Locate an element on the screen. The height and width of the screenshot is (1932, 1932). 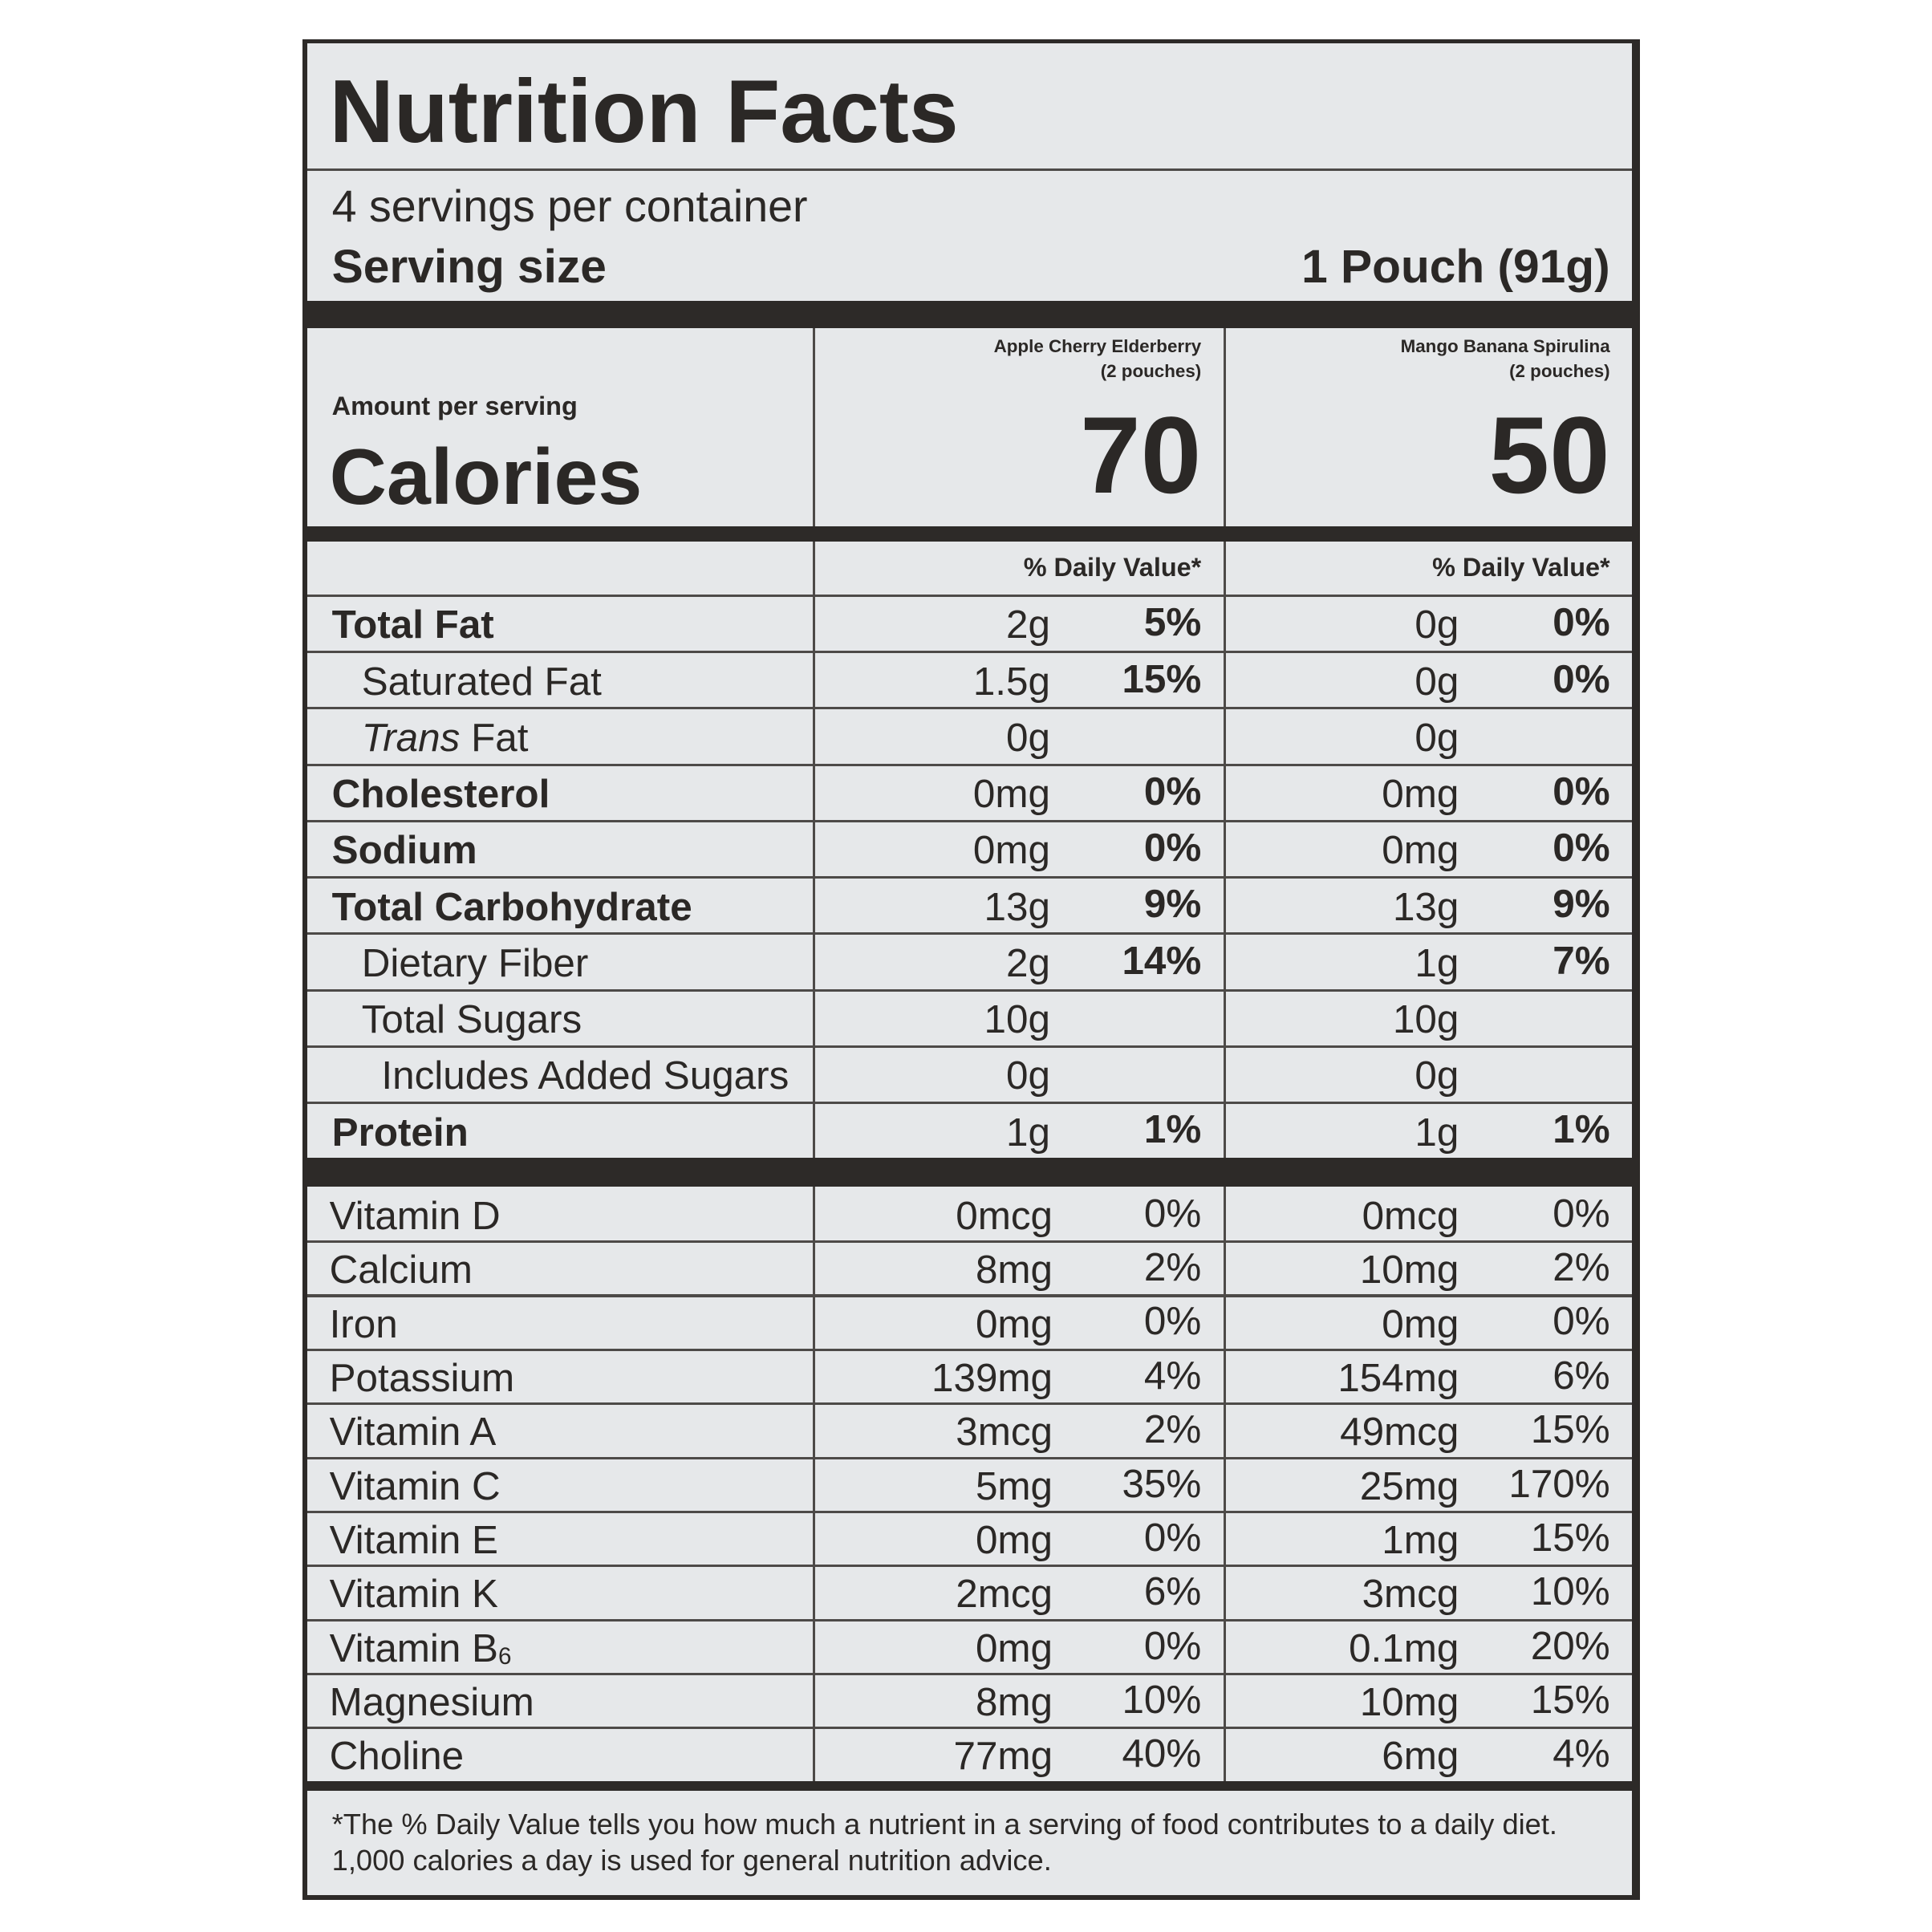
vitamin-name-text: Vitamin E is located at coordinates (413, 1539).